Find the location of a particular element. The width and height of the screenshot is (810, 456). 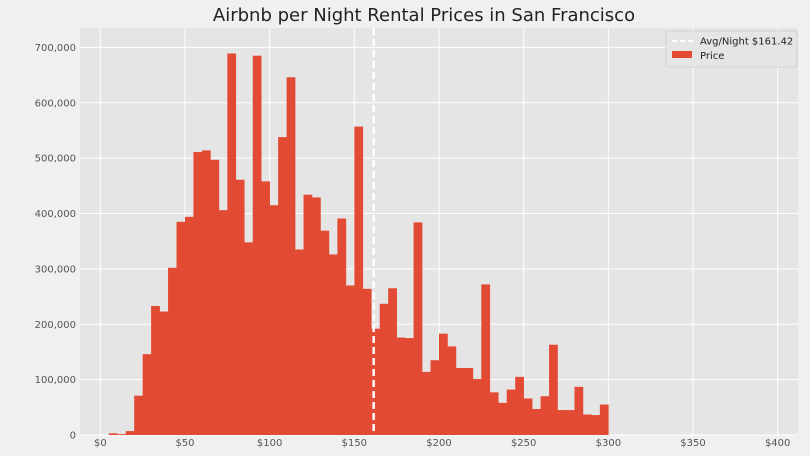

y-tick-label: 600,000 is located at coordinates (55, 103).